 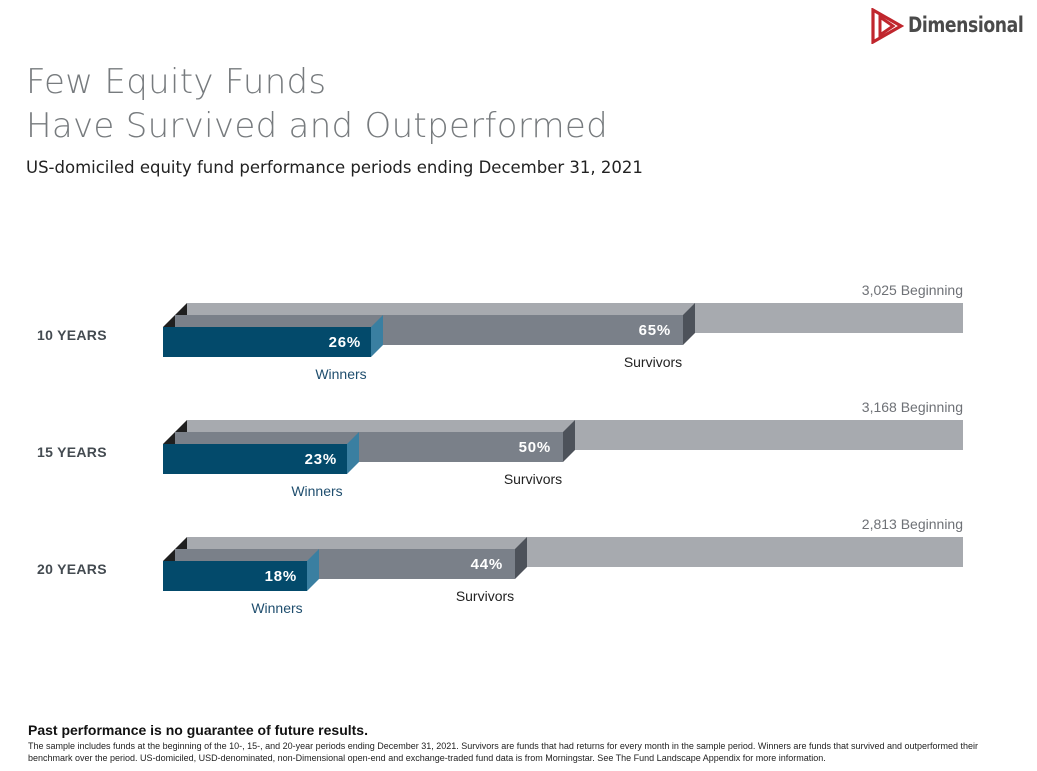 I want to click on beginning-count-label: 3,025 Beginning, so click(x=912, y=290).